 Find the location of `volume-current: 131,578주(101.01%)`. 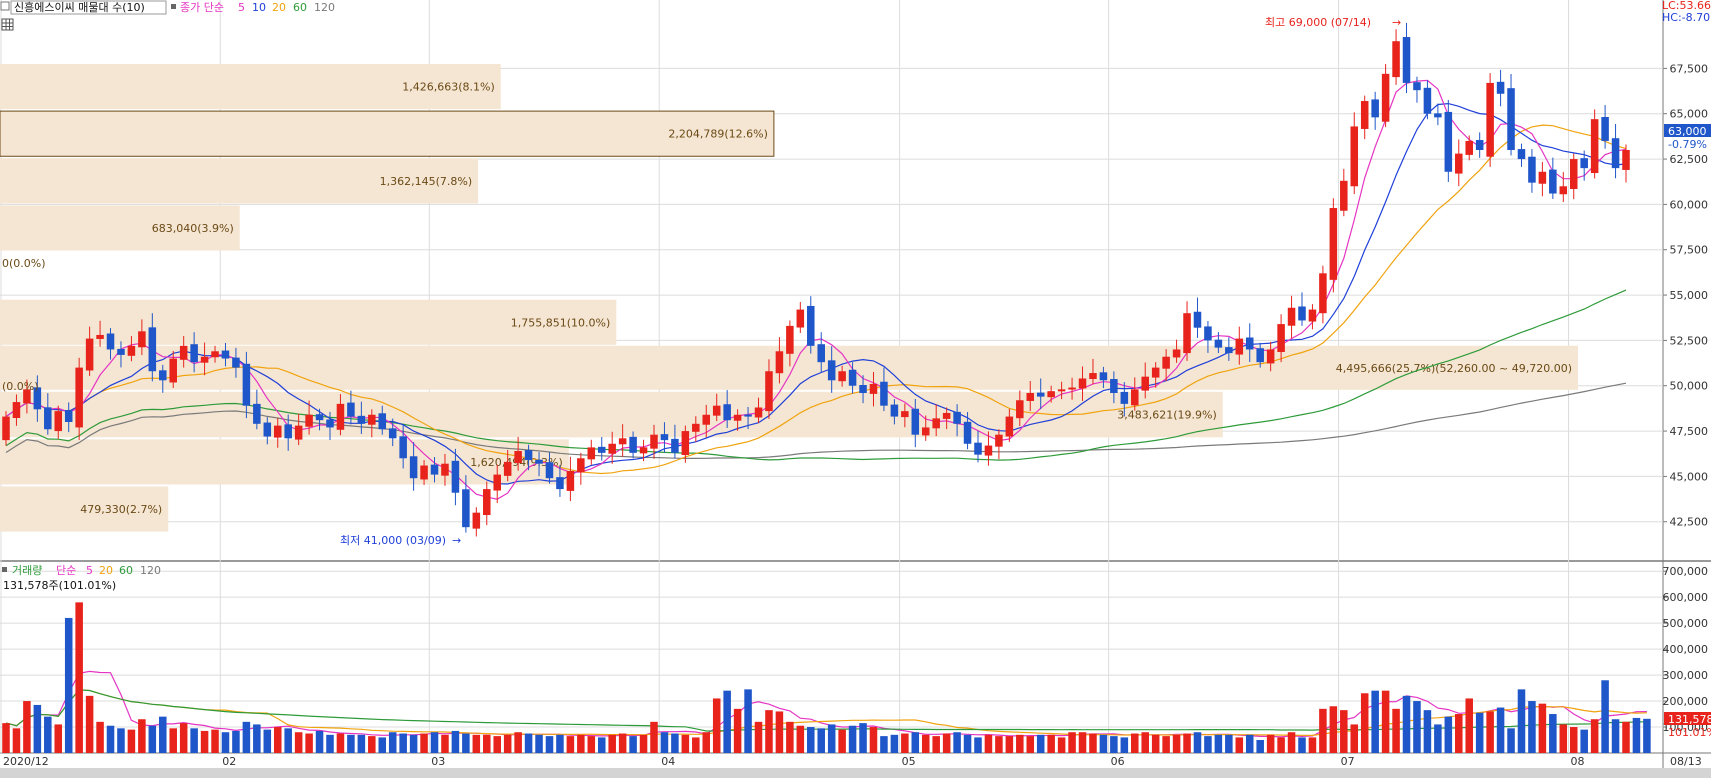

volume-current: 131,578주(101.01%) is located at coordinates (59, 585).